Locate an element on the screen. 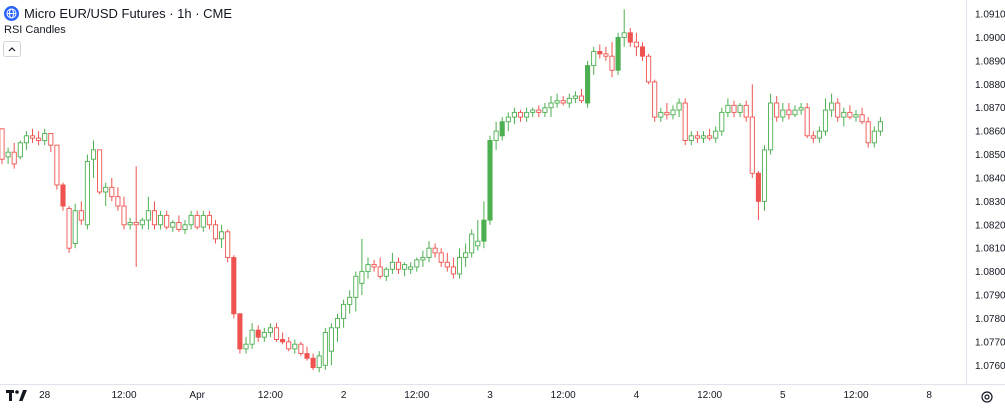 The image size is (1005, 410). indicator-label: RSI Candles is located at coordinates (35, 30).